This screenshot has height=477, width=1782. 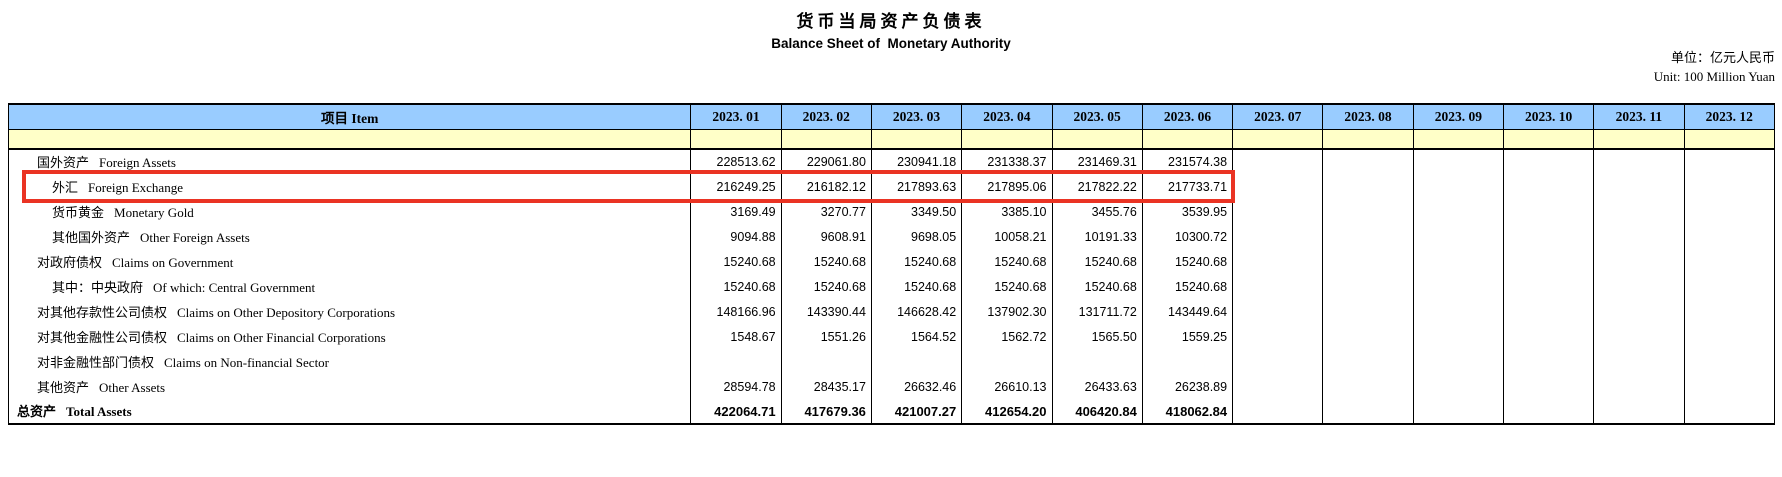 What do you see at coordinates (70, 262) in the screenshot?
I see `row-label-zh: 对政府债权` at bounding box center [70, 262].